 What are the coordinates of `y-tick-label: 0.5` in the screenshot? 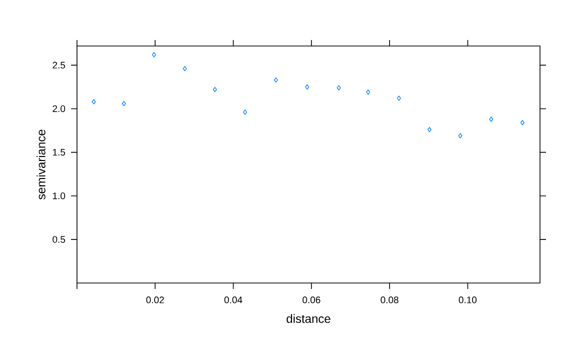 It's located at (59, 239).